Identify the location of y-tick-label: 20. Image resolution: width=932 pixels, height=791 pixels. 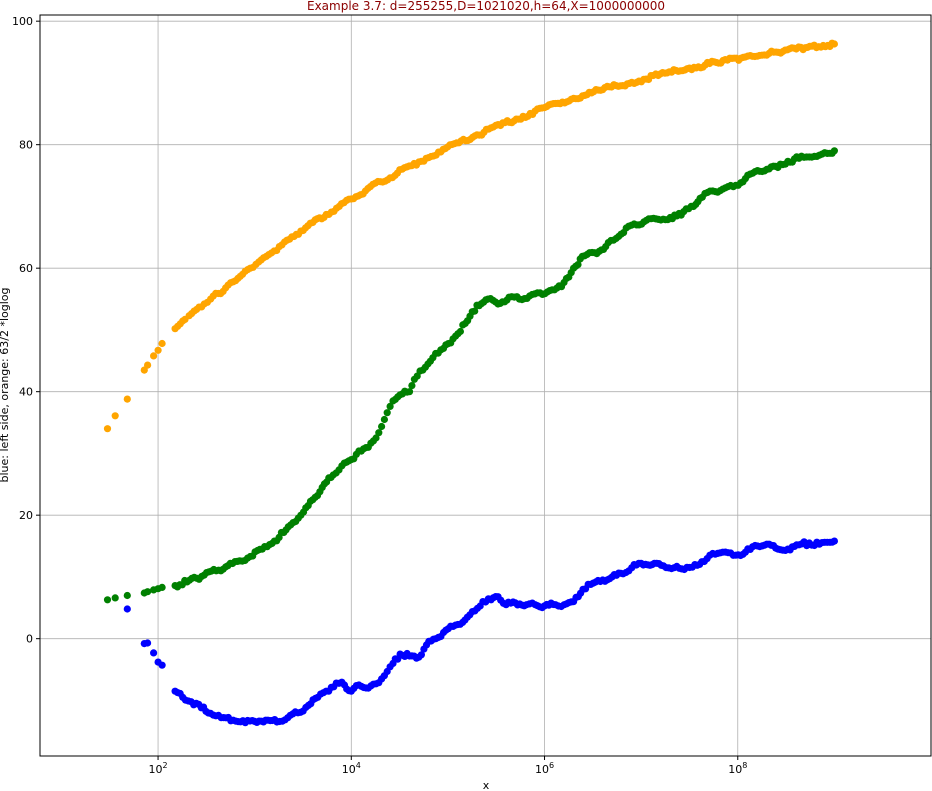
(26, 515).